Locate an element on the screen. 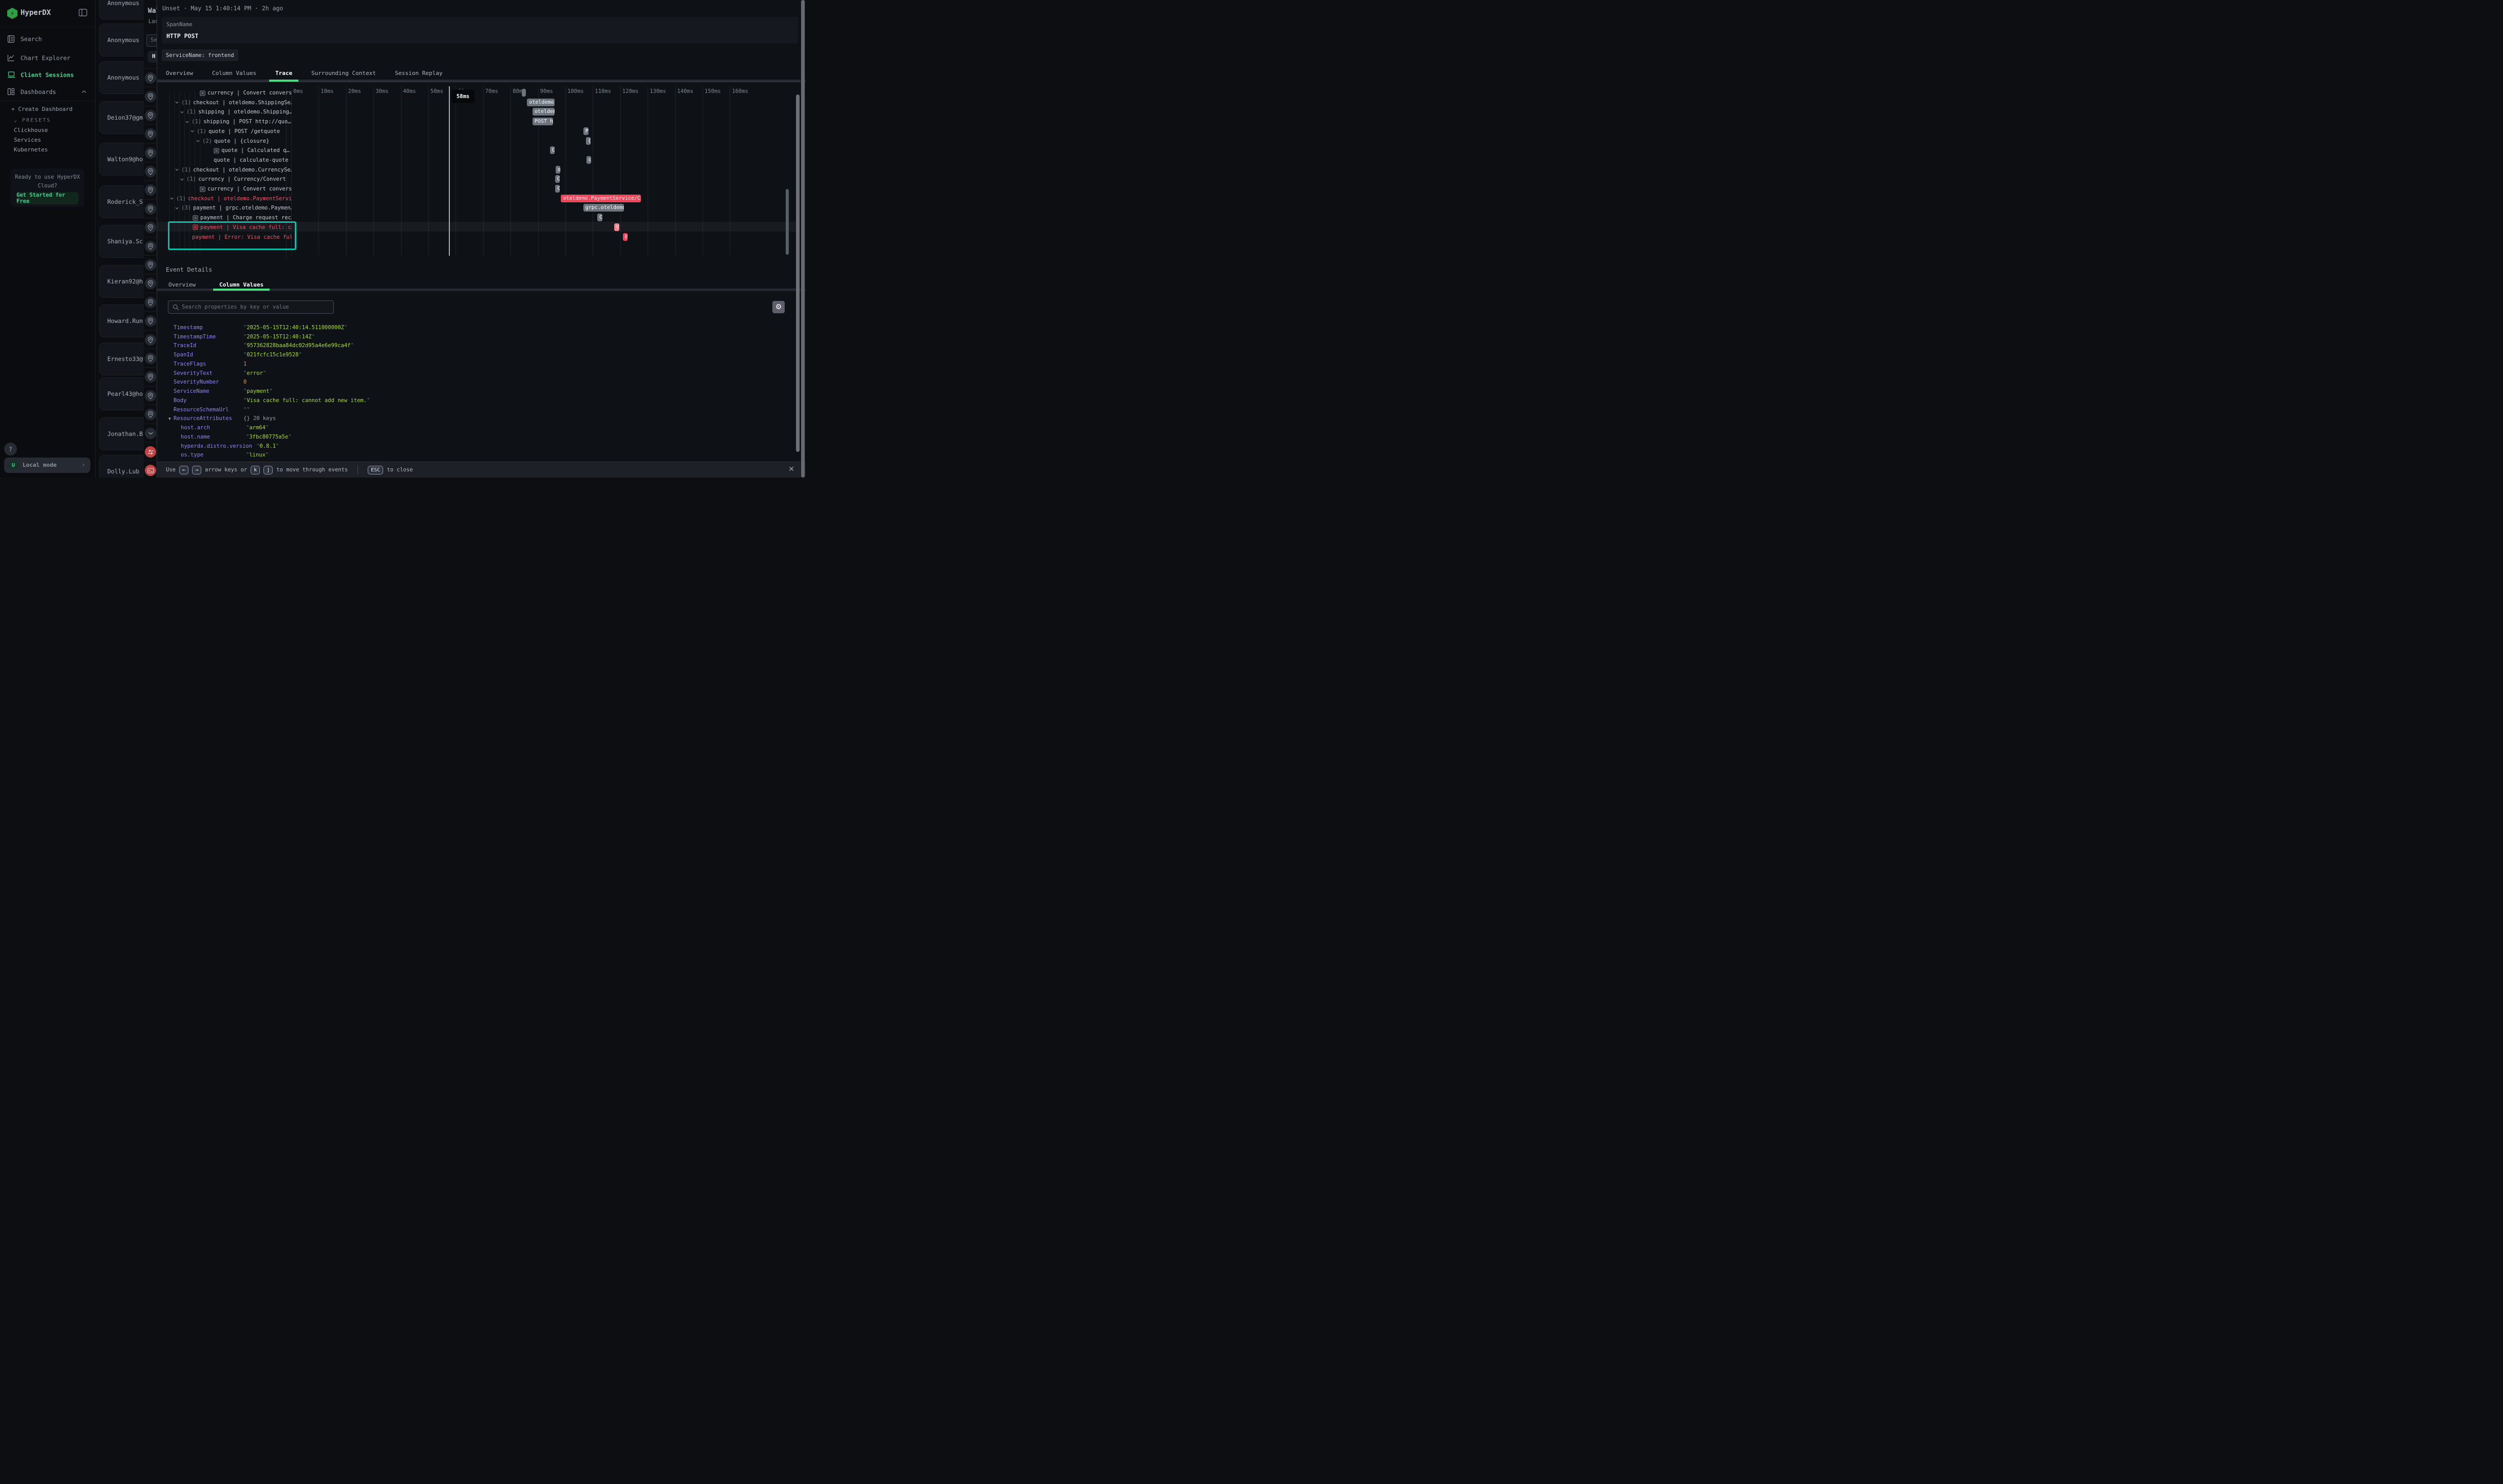  property-row: TimestampTime "2025-05-15T12:40:14Z" is located at coordinates (477, 336).